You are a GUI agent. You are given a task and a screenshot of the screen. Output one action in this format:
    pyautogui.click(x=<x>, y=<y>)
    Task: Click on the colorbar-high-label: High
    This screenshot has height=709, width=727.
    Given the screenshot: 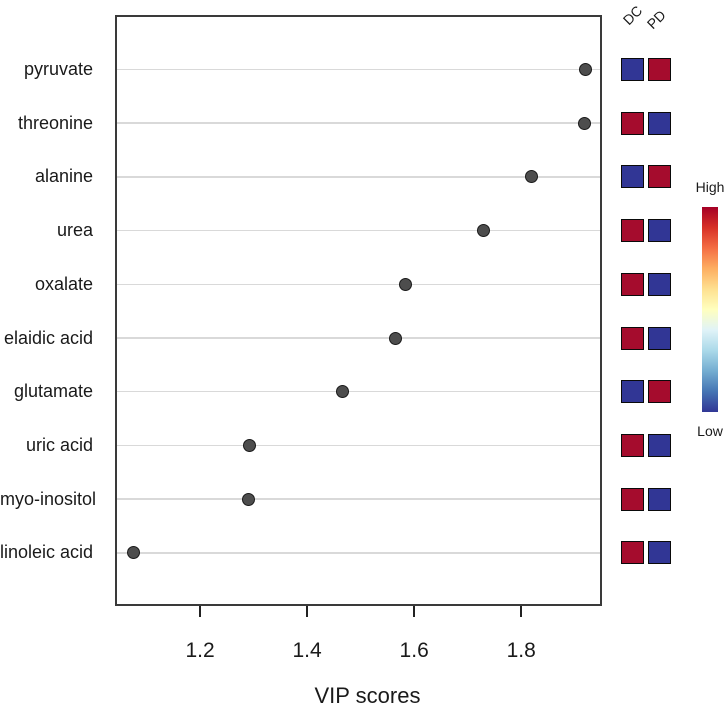 What is the action you would take?
    pyautogui.click(x=710, y=187)
    